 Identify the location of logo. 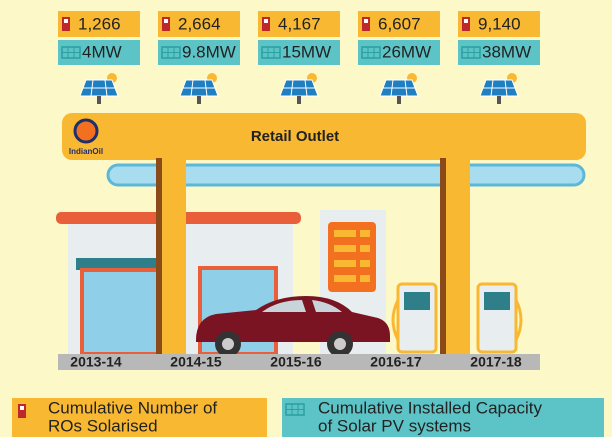
(86, 131).